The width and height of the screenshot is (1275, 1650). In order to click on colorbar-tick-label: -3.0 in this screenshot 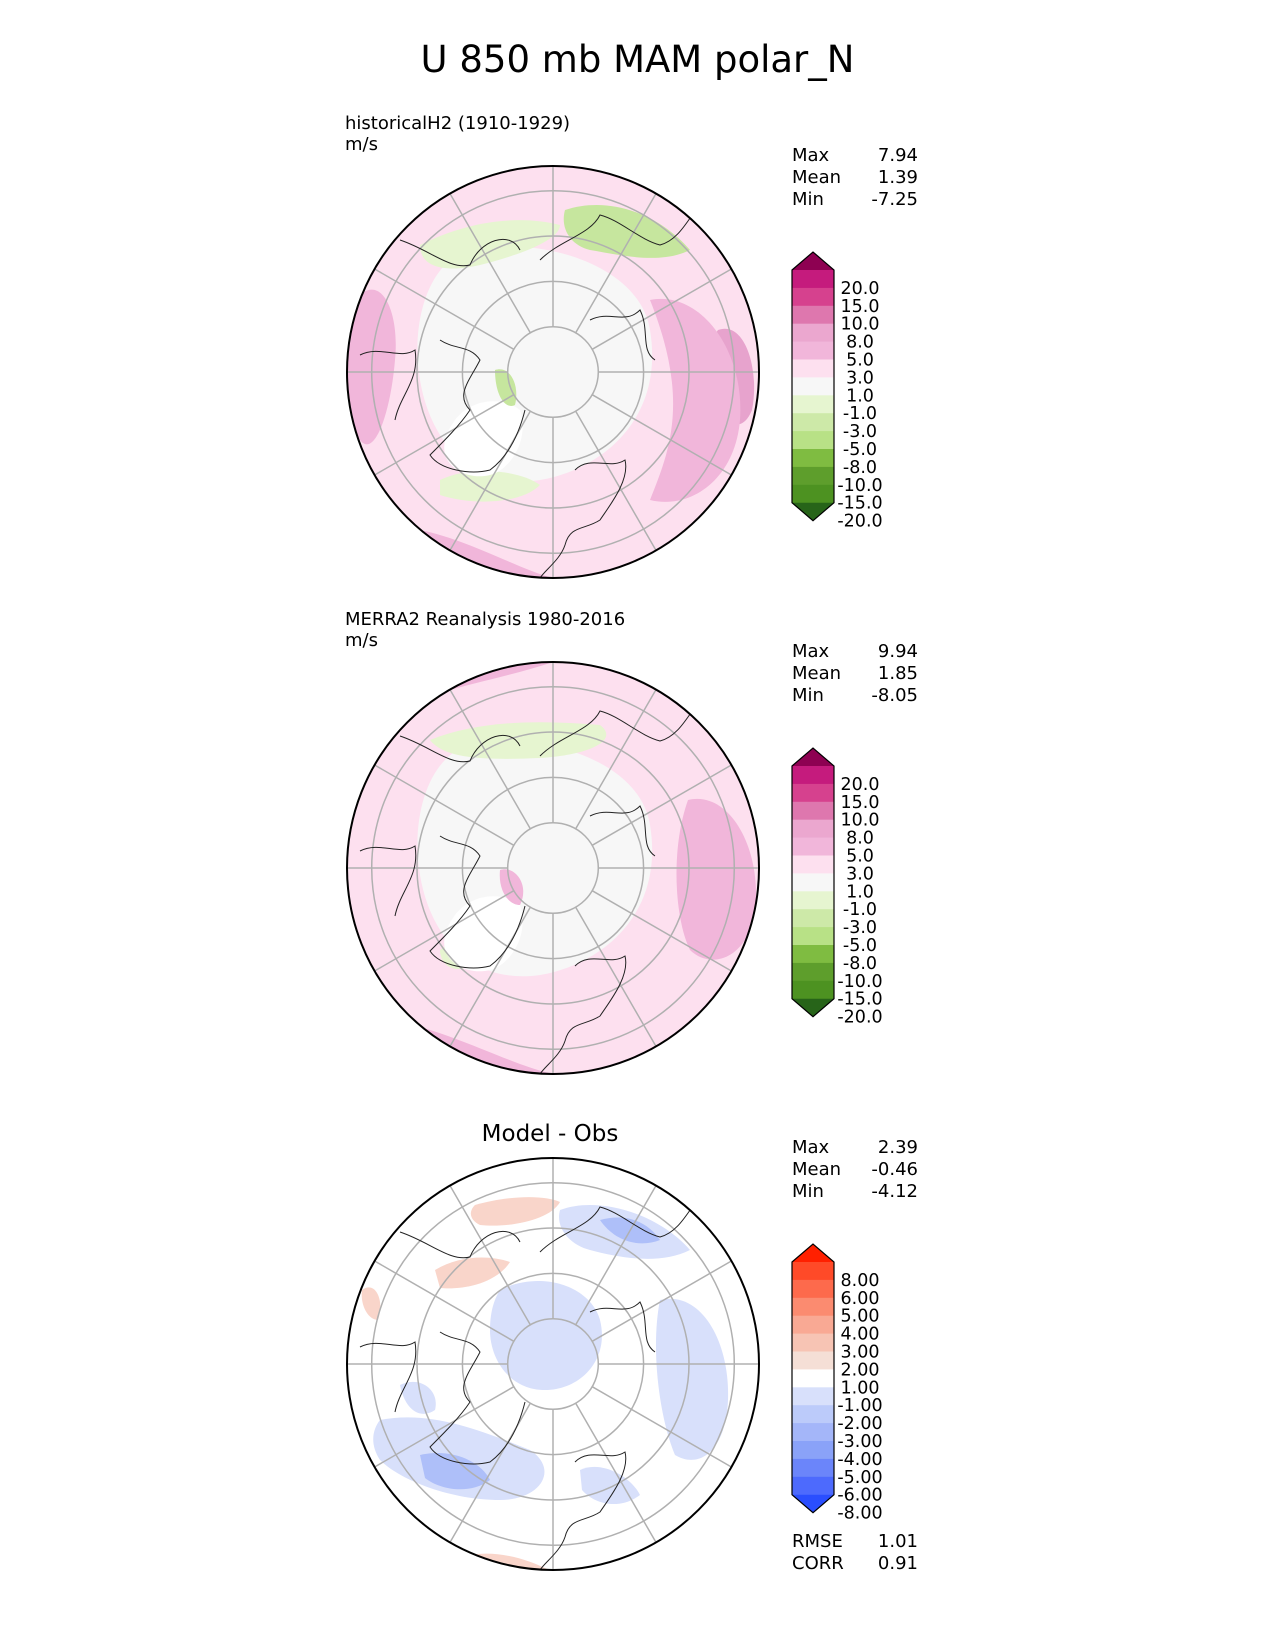, I will do `click(860, 928)`.